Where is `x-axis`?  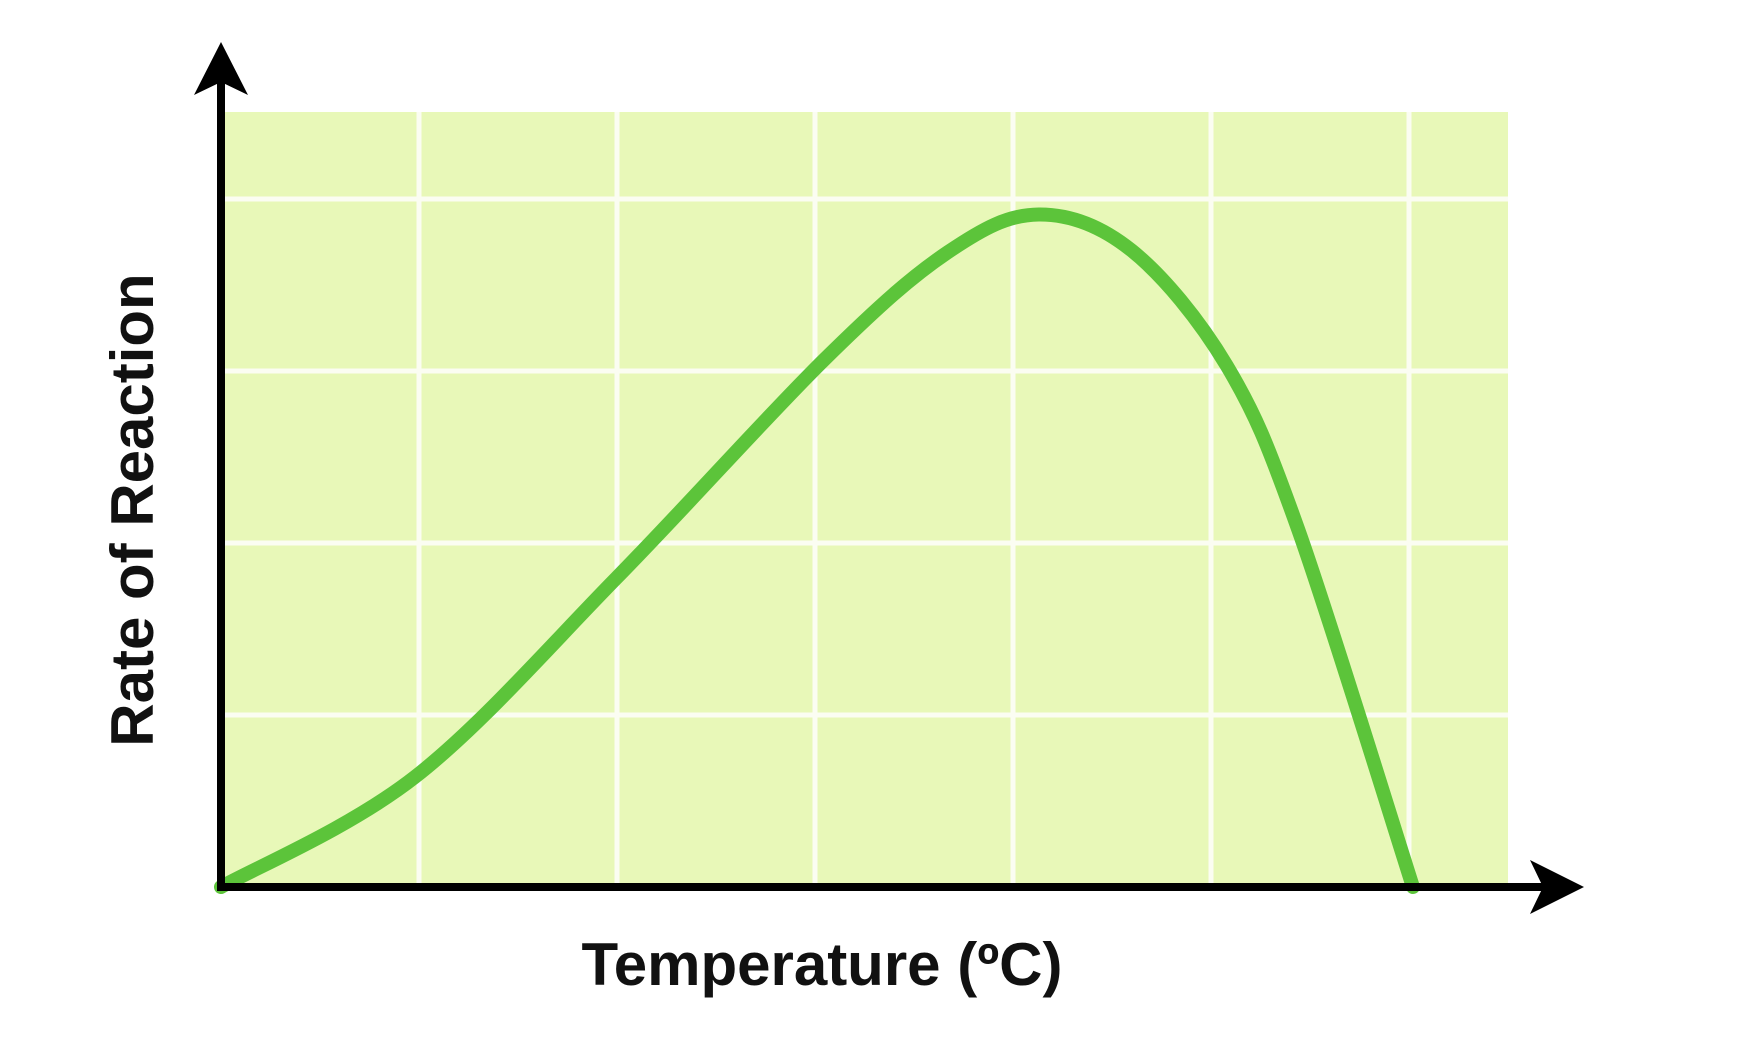
x-axis is located at coordinates (900, 887).